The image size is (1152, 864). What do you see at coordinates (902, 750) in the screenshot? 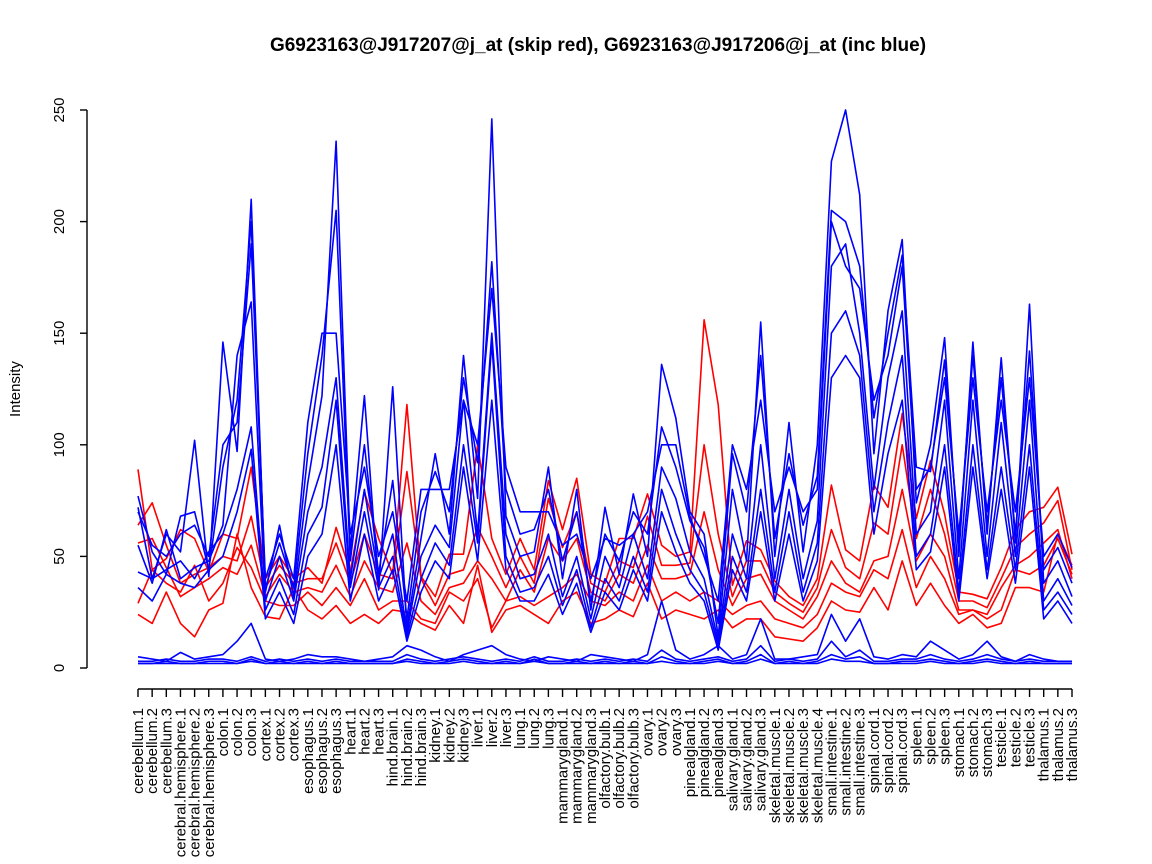
I see `x-tick-label: spinal.cord.3` at bounding box center [902, 750].